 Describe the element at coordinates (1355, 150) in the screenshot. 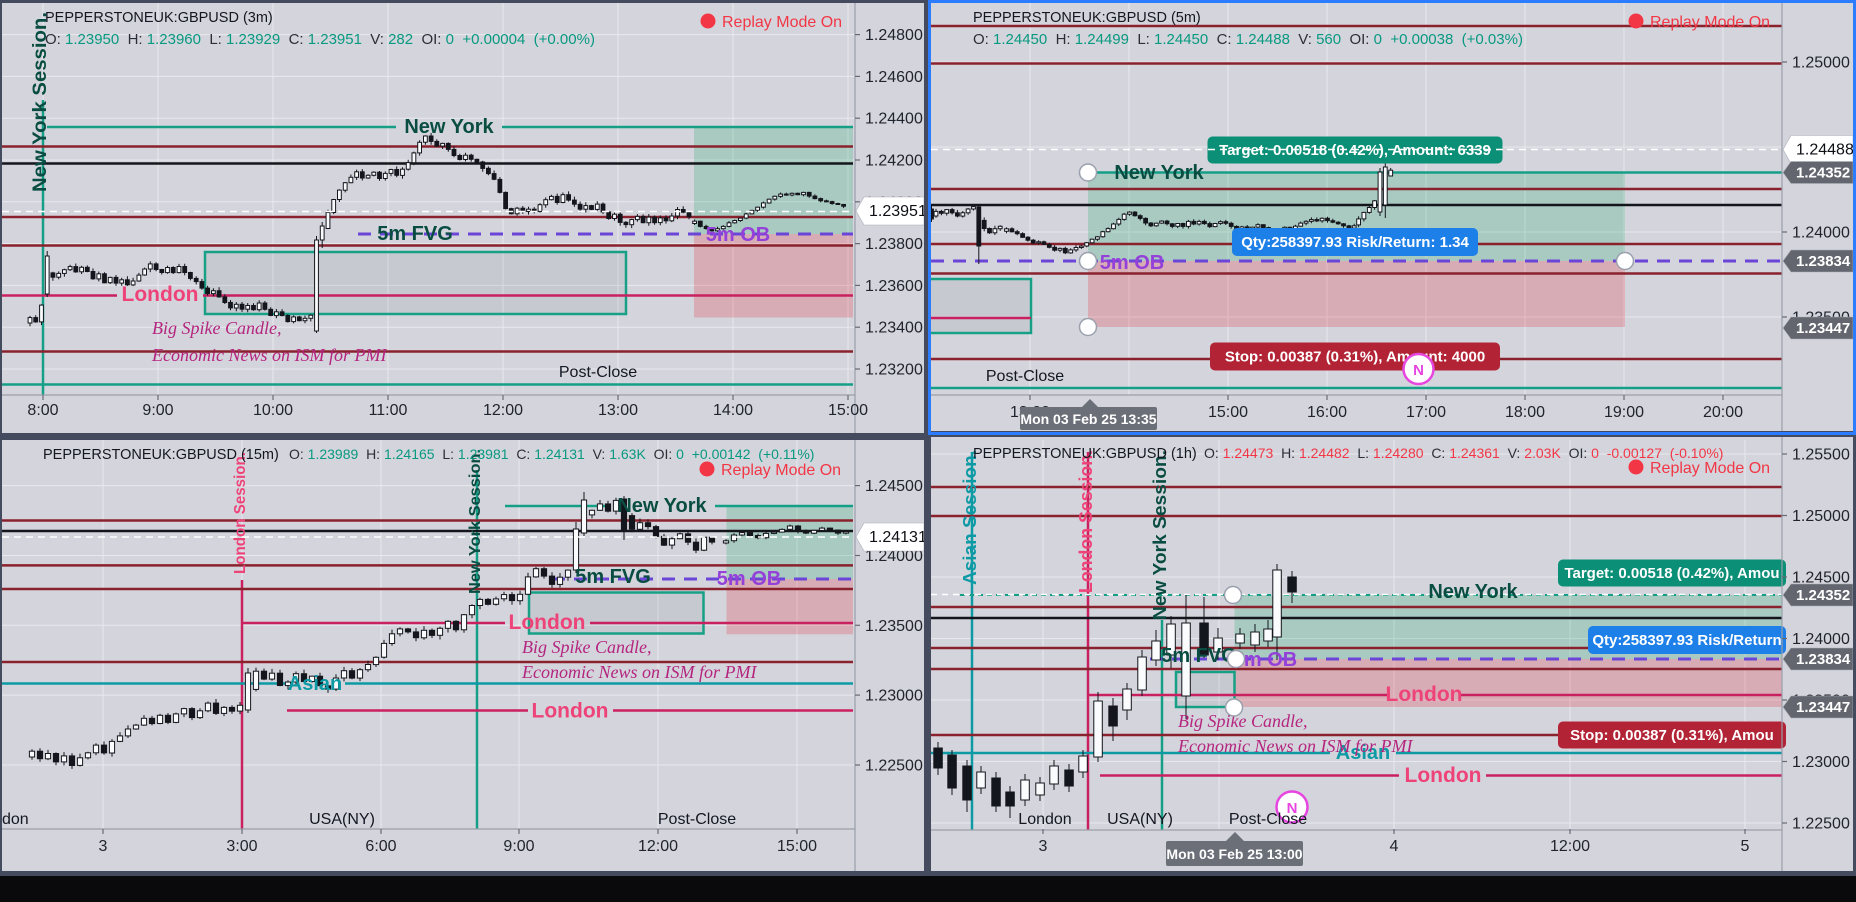

I see `svg-text:Target: 0.00518 (0.42%), Amoun: Target: 0.00518 (0.42%), Amount: 6339` at that location.